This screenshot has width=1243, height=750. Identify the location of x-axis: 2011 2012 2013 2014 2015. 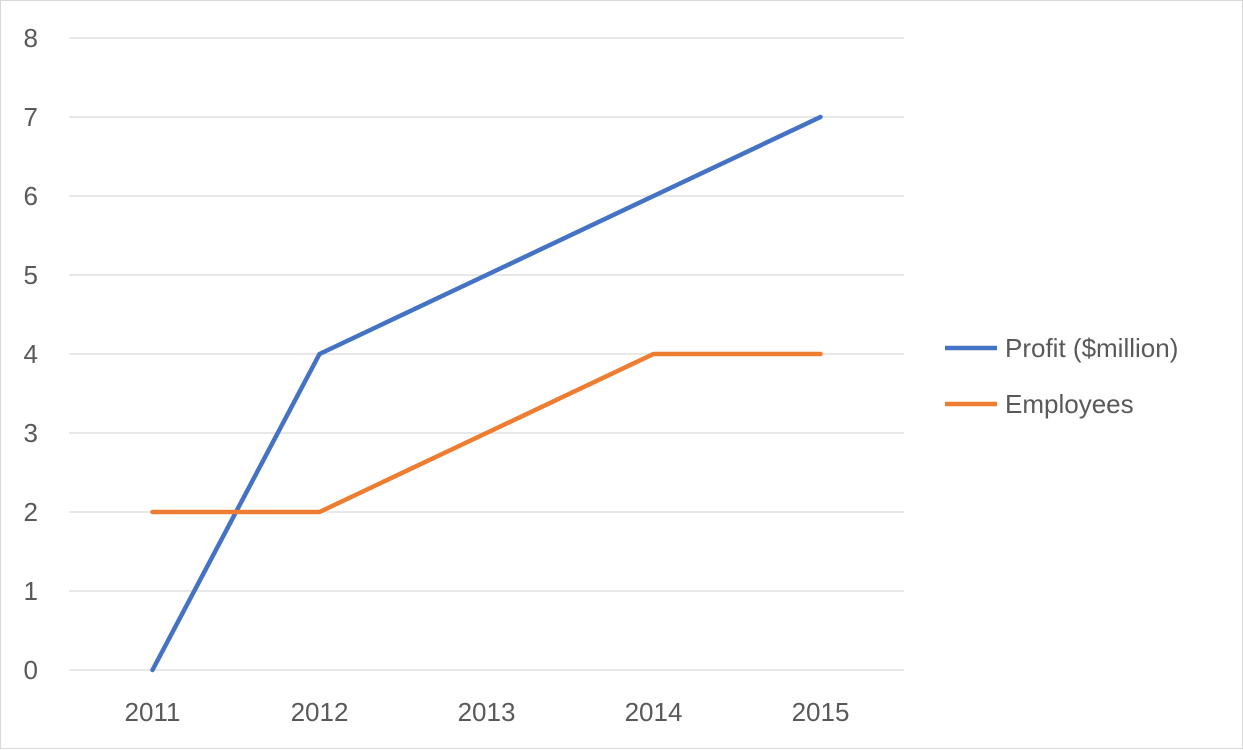
(487, 712).